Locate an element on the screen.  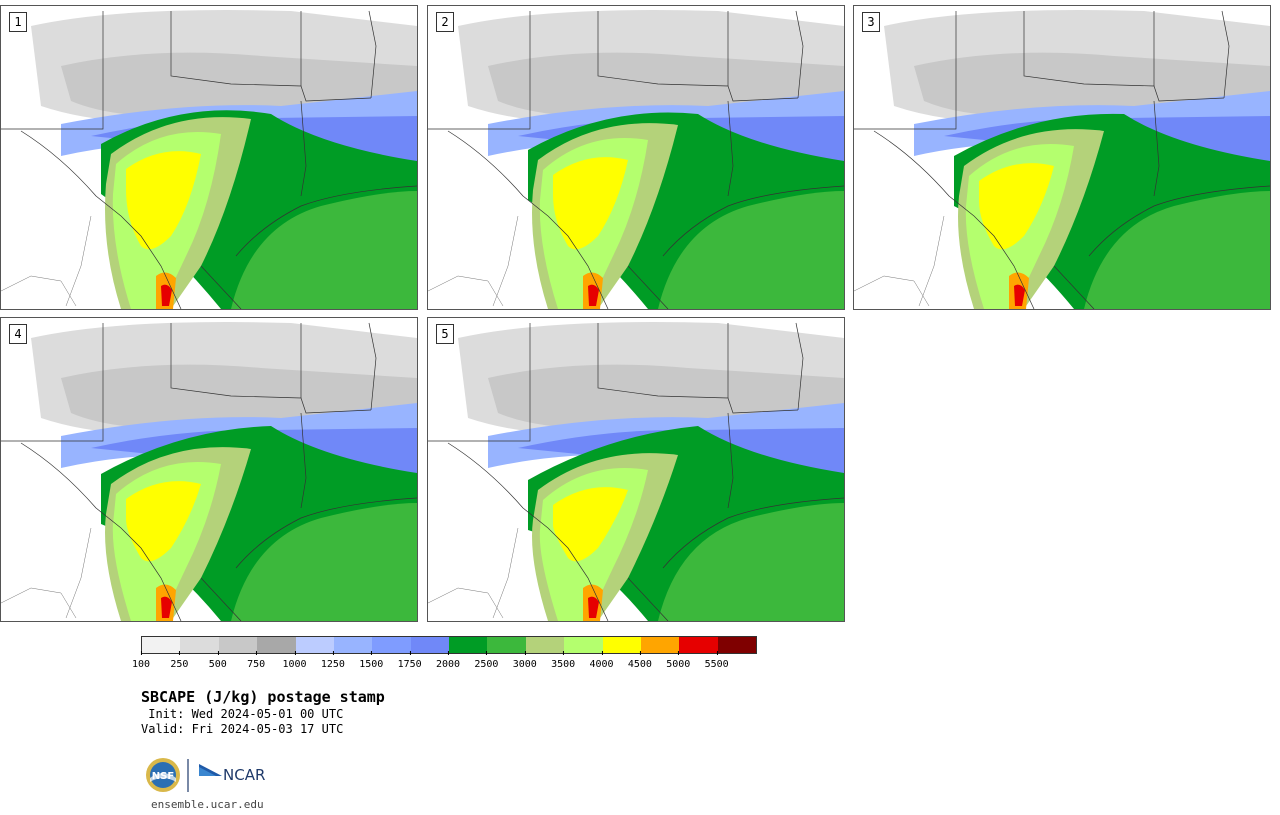
ensemble-member-panel: 5 is located at coordinates (636, 469).